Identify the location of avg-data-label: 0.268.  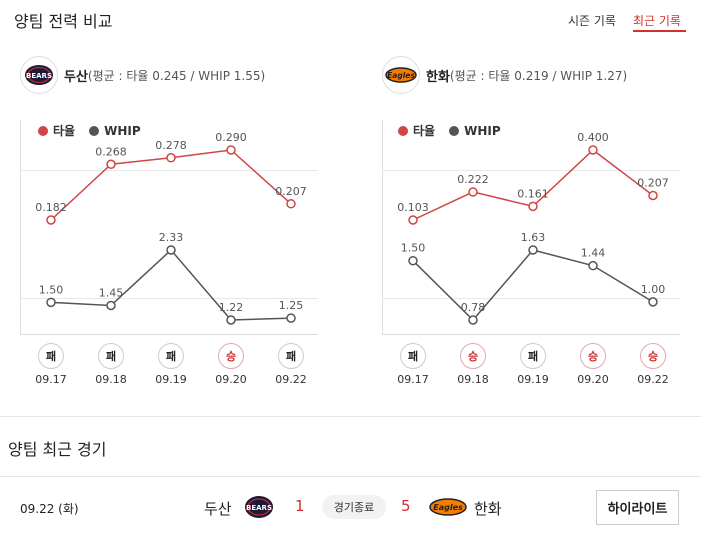
(111, 151).